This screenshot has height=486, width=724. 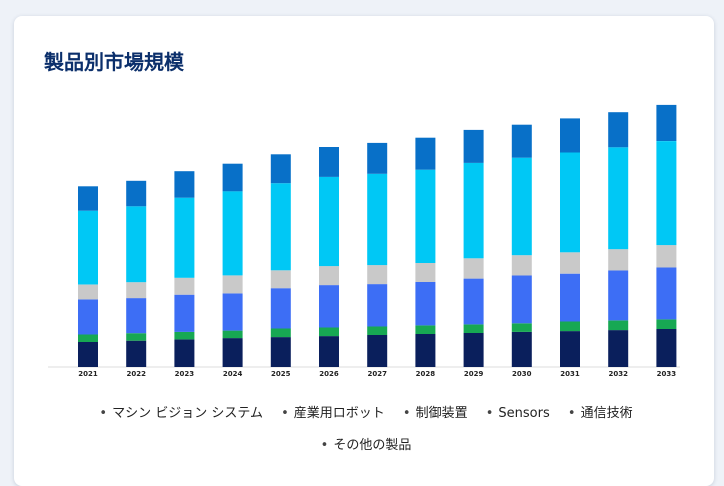 I want to click on legend-label: 制御装置, so click(x=441, y=413).